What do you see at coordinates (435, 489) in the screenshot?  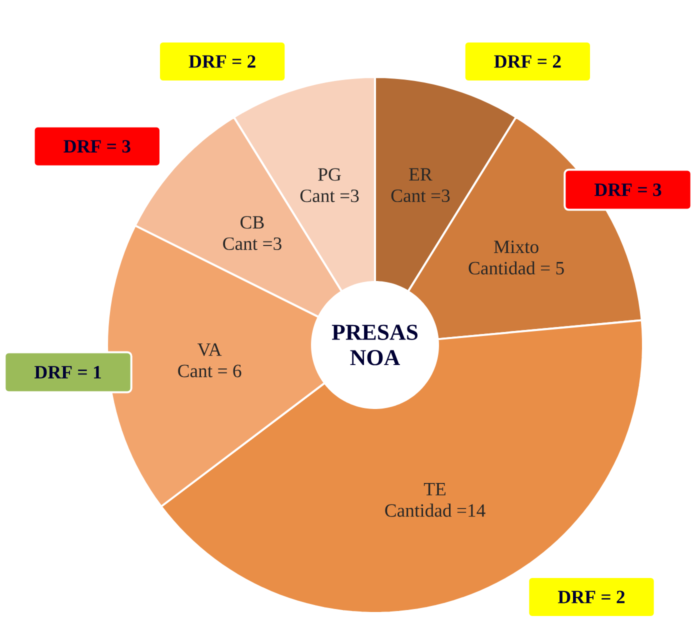 I see `slice-label: TE` at bounding box center [435, 489].